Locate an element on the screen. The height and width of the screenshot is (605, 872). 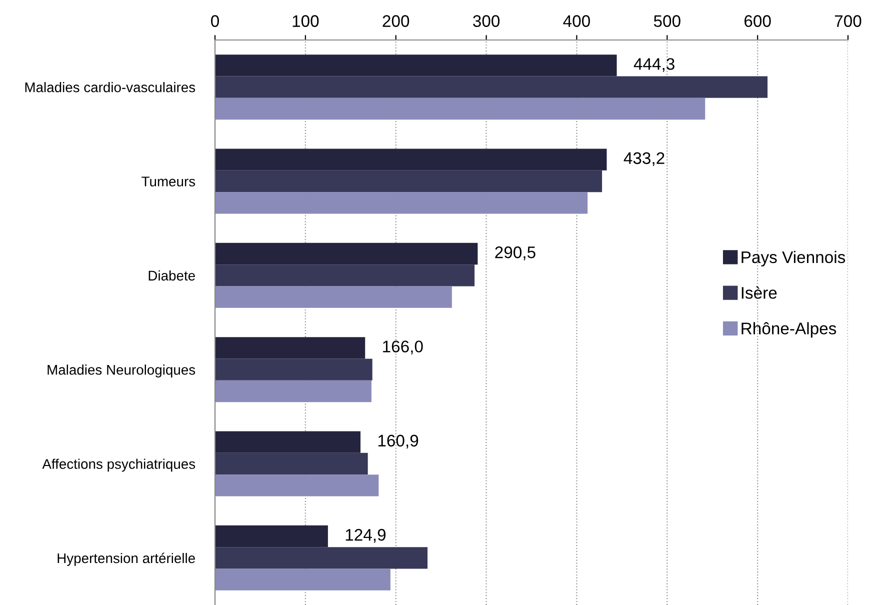
y-tick-label: Tumeurs is located at coordinates (169, 181).